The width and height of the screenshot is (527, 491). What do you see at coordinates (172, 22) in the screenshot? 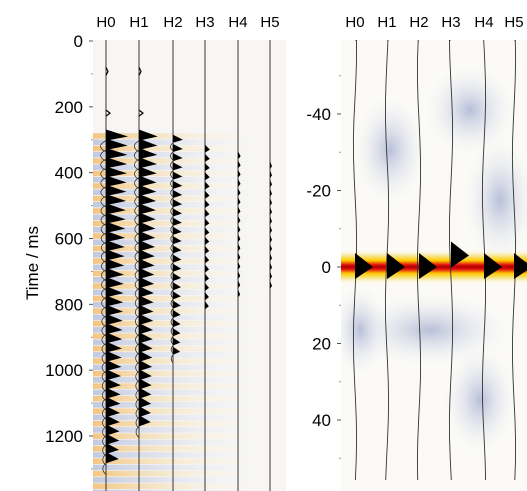
I see `left-x-tick-h2: H2` at bounding box center [172, 22].